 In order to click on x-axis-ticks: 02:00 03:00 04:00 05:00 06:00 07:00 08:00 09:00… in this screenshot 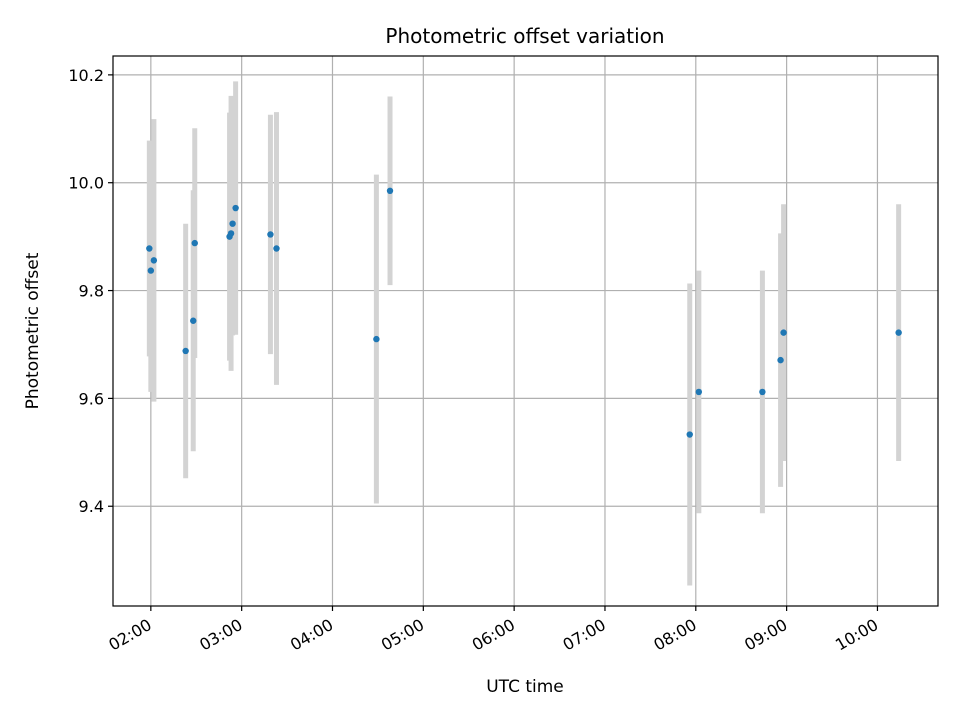, I will do `click(493, 630)`.